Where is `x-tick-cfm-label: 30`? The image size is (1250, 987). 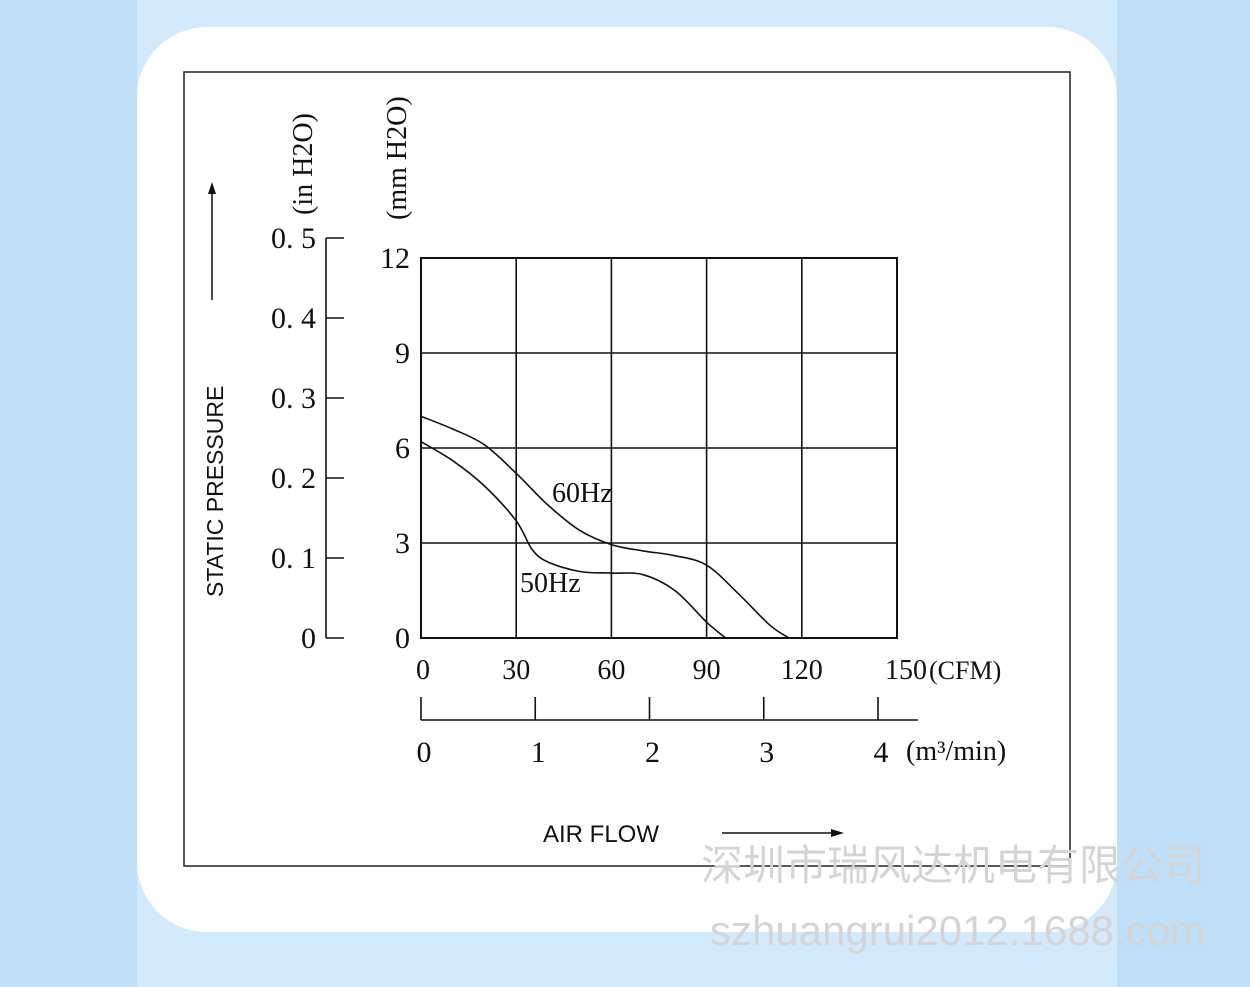 x-tick-cfm-label: 30 is located at coordinates (516, 670).